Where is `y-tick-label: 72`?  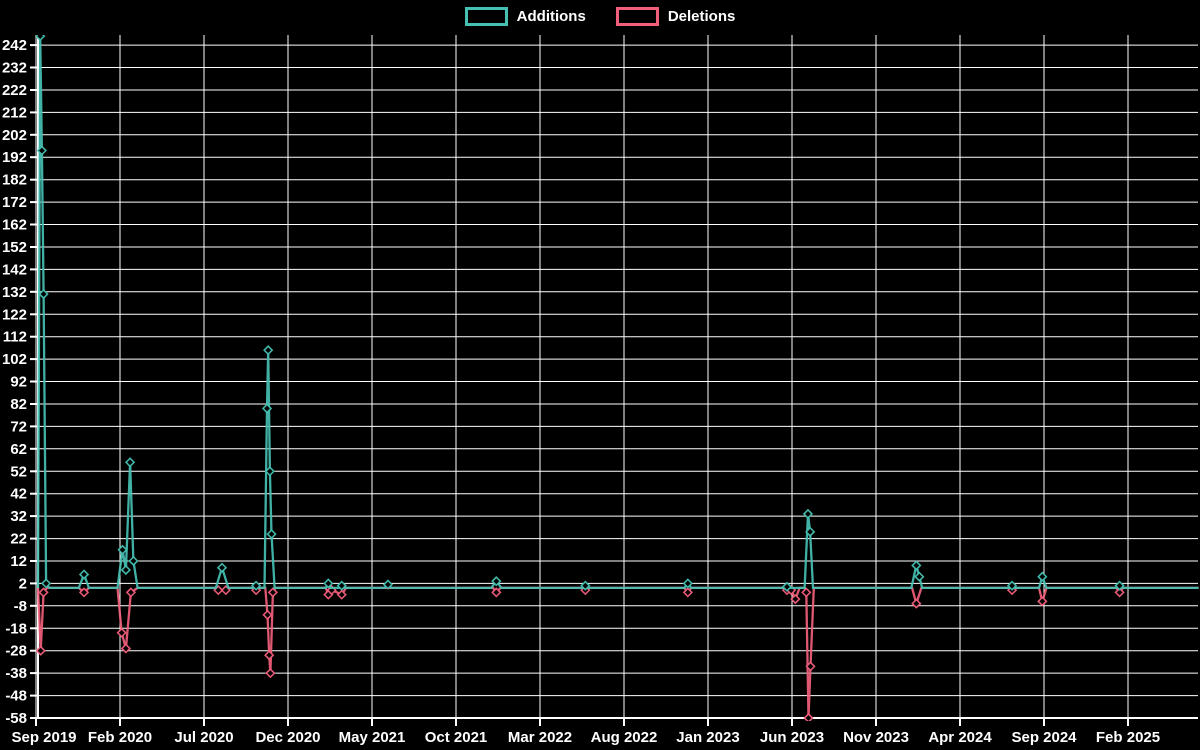
y-tick-label: 72 is located at coordinates (18, 426).